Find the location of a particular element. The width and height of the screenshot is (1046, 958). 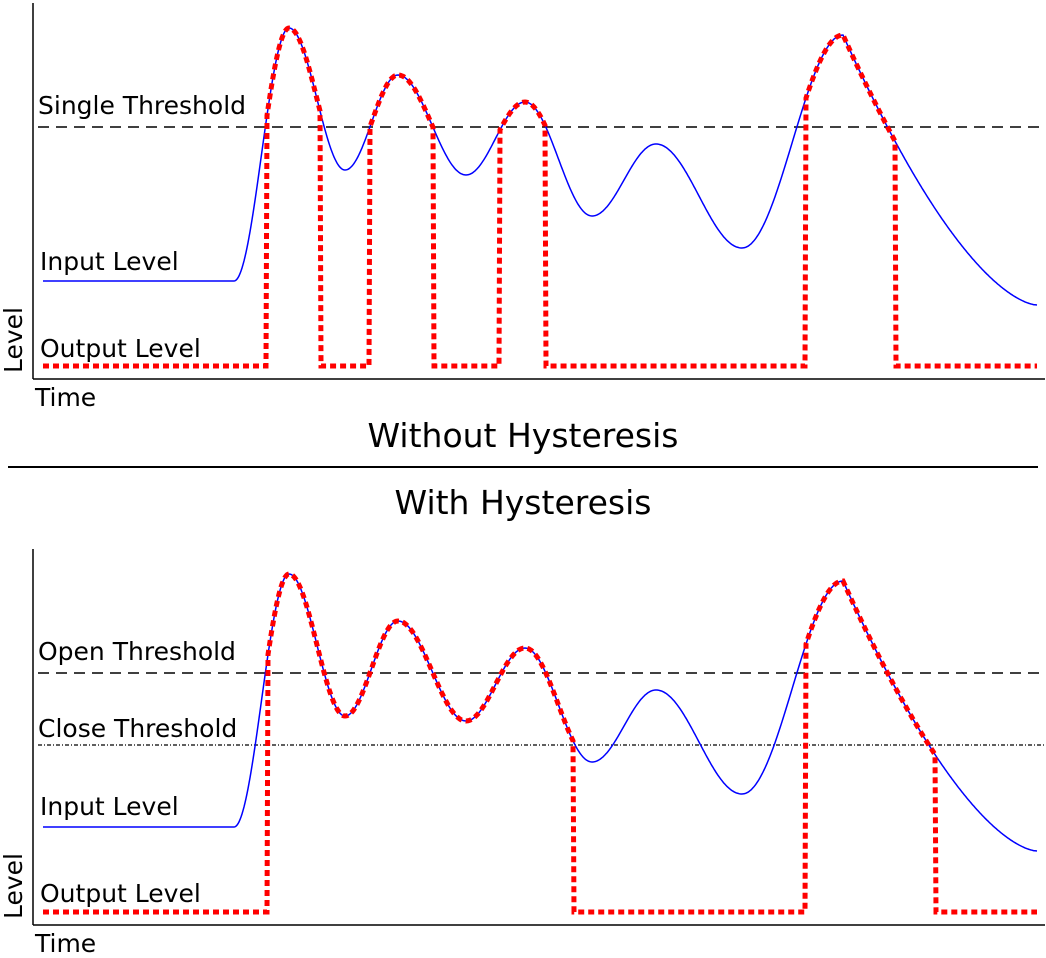

bottom-y-axis-label: Level is located at coordinates (14, 886).